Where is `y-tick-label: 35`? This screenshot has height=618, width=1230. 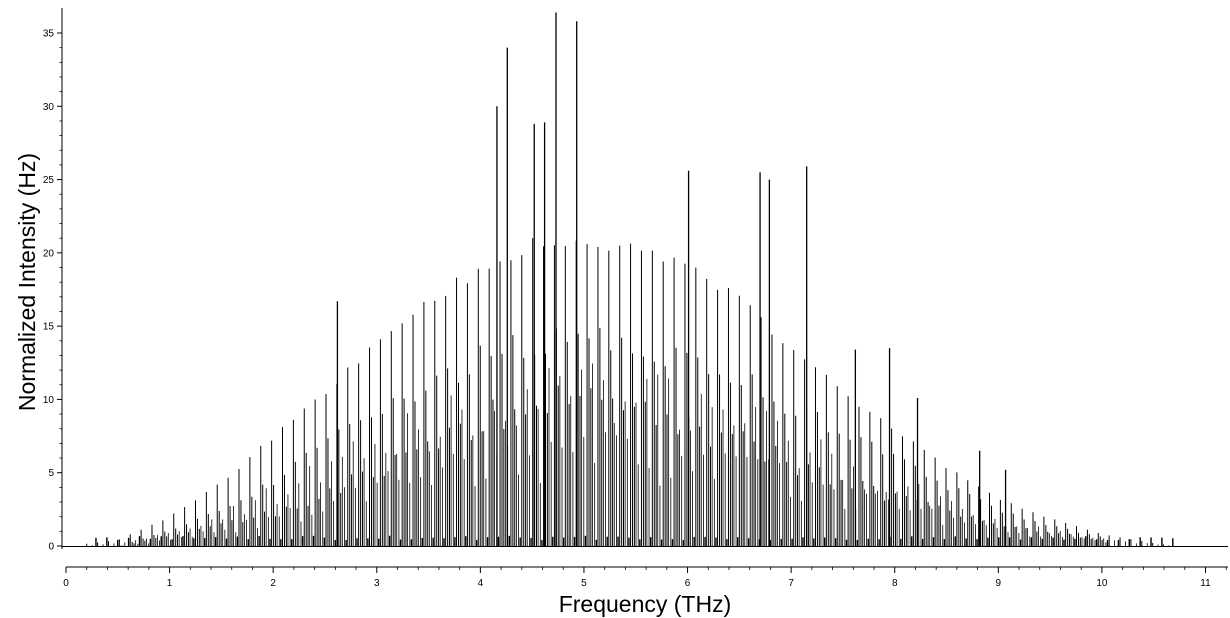
y-tick-label: 35 is located at coordinates (49, 34).